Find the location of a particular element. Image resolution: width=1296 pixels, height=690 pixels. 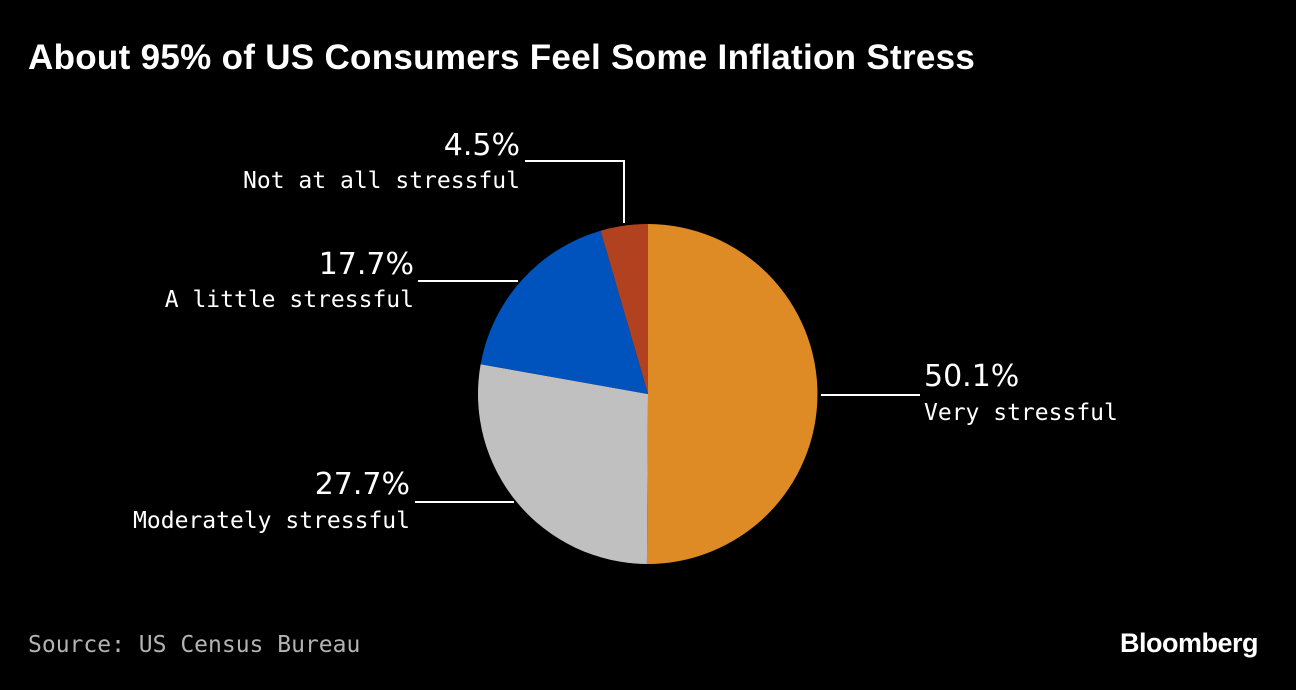

source-note: Source: US Census Bureau is located at coordinates (194, 645).